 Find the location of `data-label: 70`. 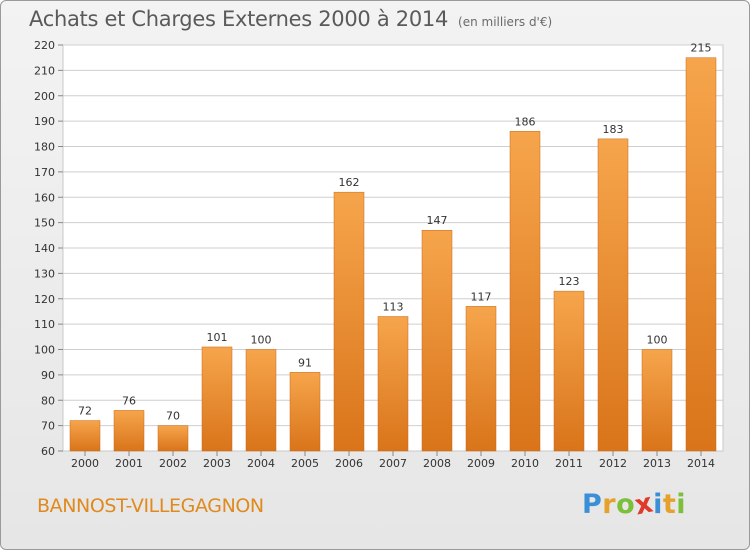

data-label: 70 is located at coordinates (173, 416).